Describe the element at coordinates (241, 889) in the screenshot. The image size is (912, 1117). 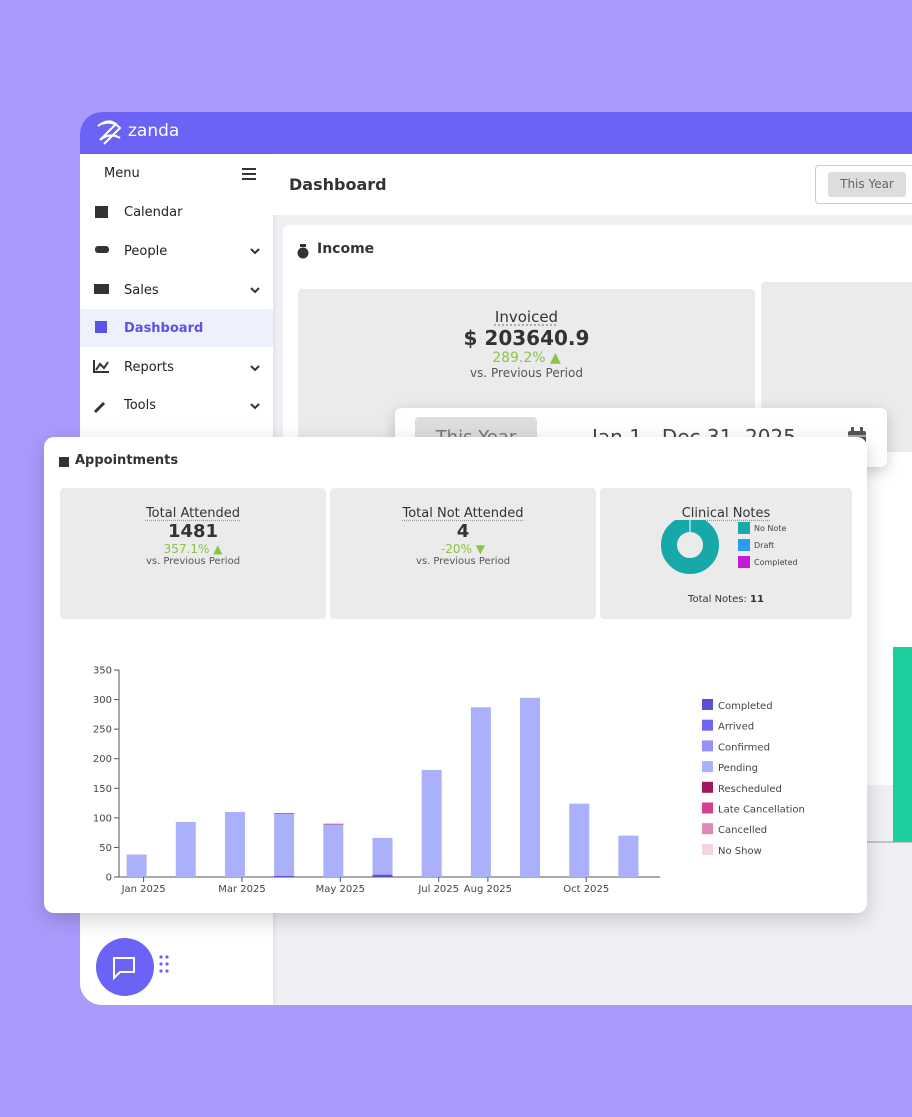
I see `x-tick-label: Mar 2025` at that location.